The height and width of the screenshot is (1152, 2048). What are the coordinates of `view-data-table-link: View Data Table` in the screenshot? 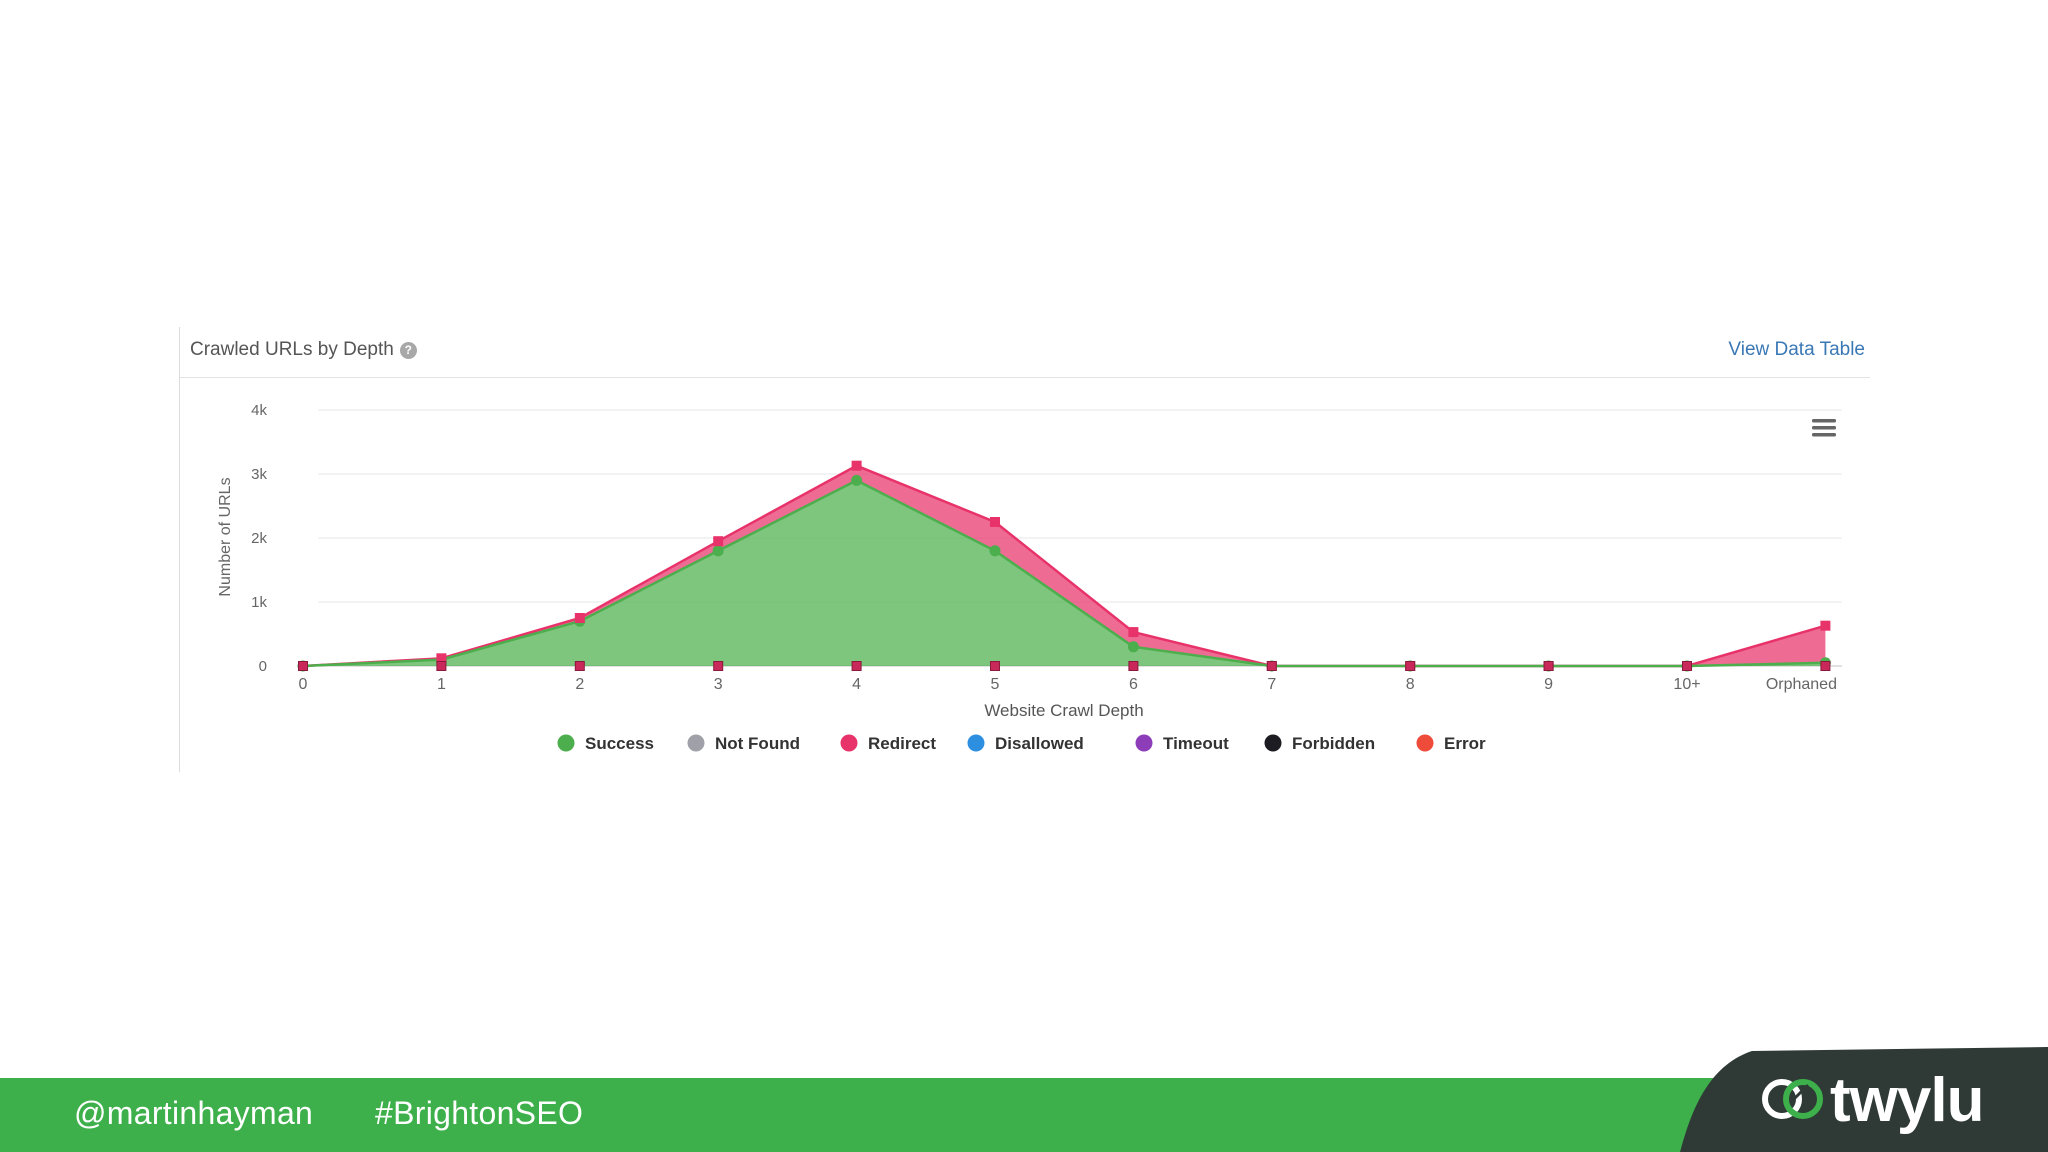 It's located at (1796, 349).